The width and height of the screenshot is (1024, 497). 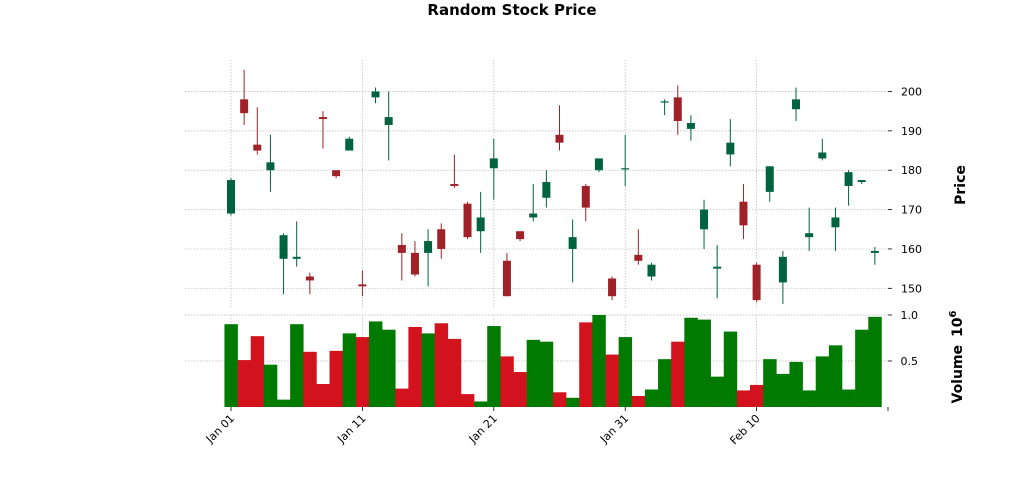 What do you see at coordinates (553, 361) in the screenshot?
I see `volume-panel` at bounding box center [553, 361].